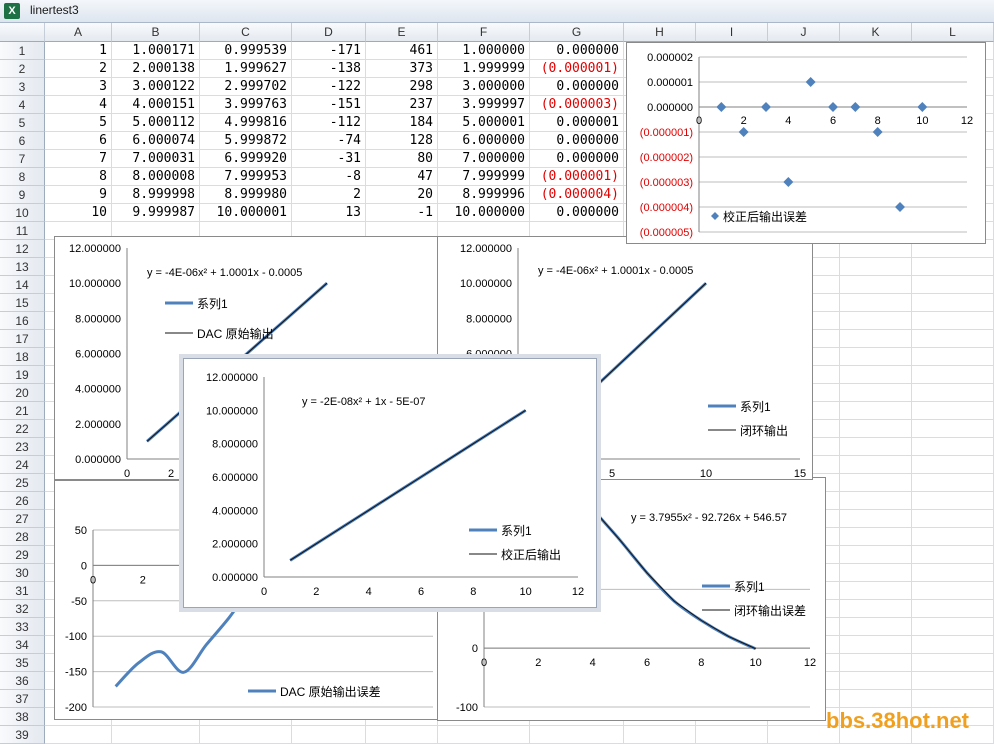  Describe the element at coordinates (246, 51) in the screenshot. I see `cell: 0.999539` at that location.